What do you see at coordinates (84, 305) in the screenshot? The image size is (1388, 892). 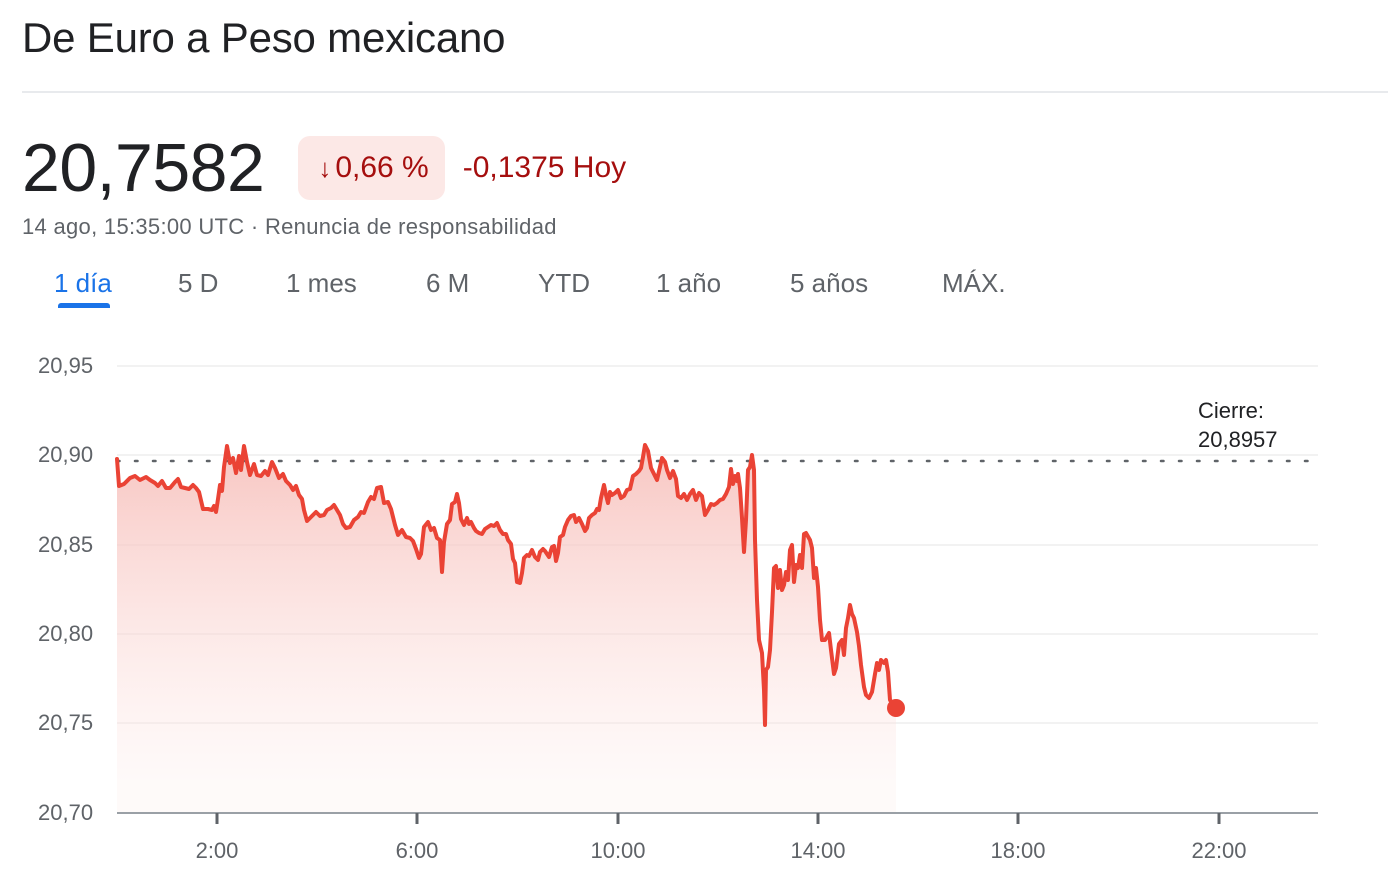 I see `active-tab-indicator` at bounding box center [84, 305].